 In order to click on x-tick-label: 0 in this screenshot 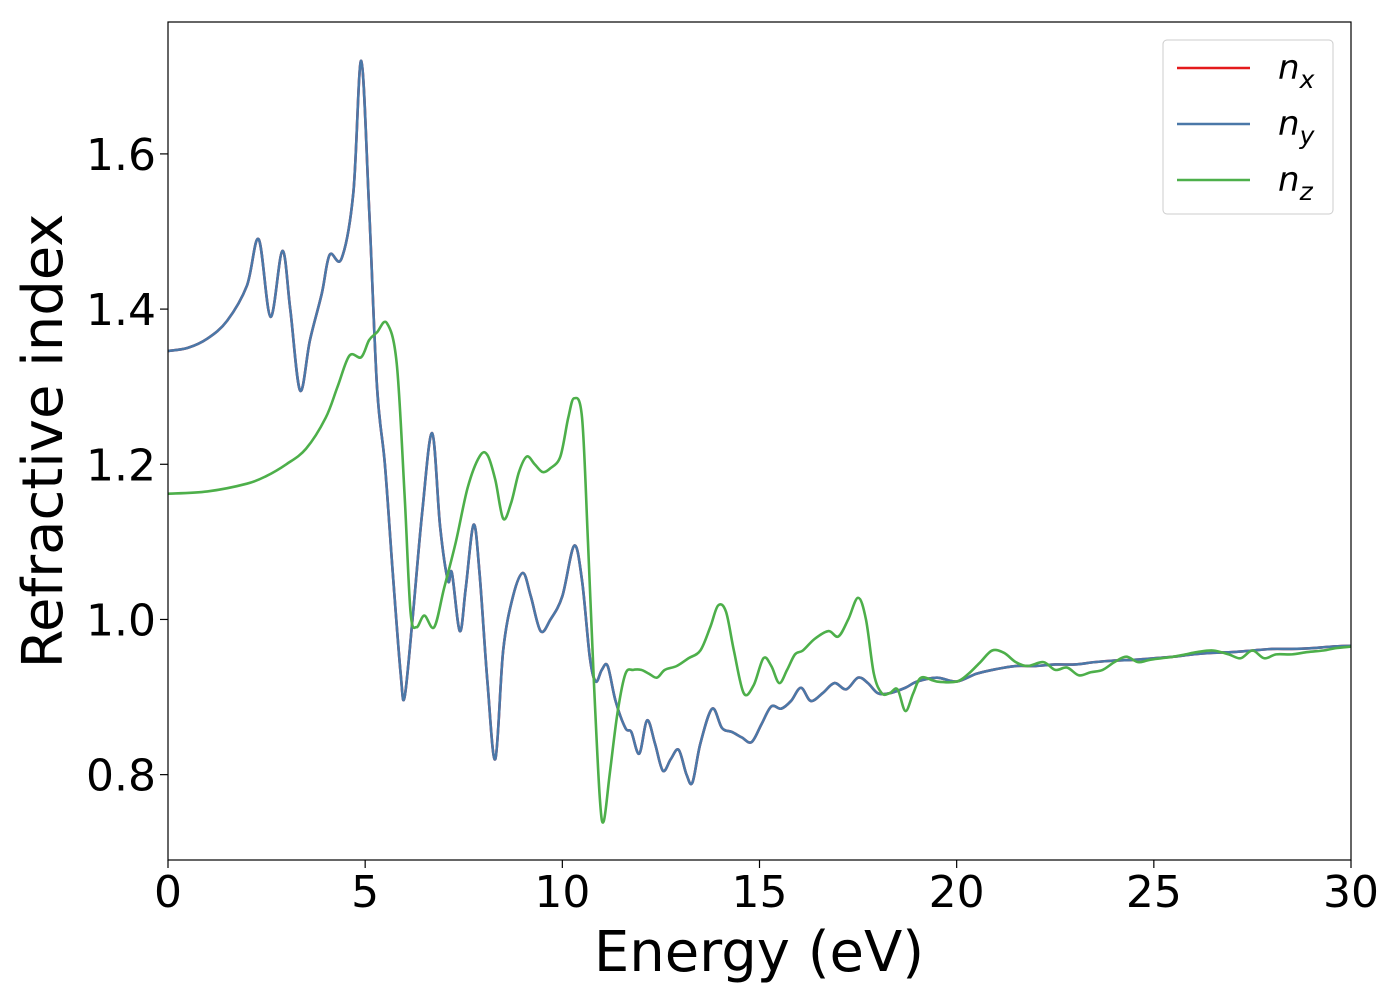, I will do `click(168, 892)`.